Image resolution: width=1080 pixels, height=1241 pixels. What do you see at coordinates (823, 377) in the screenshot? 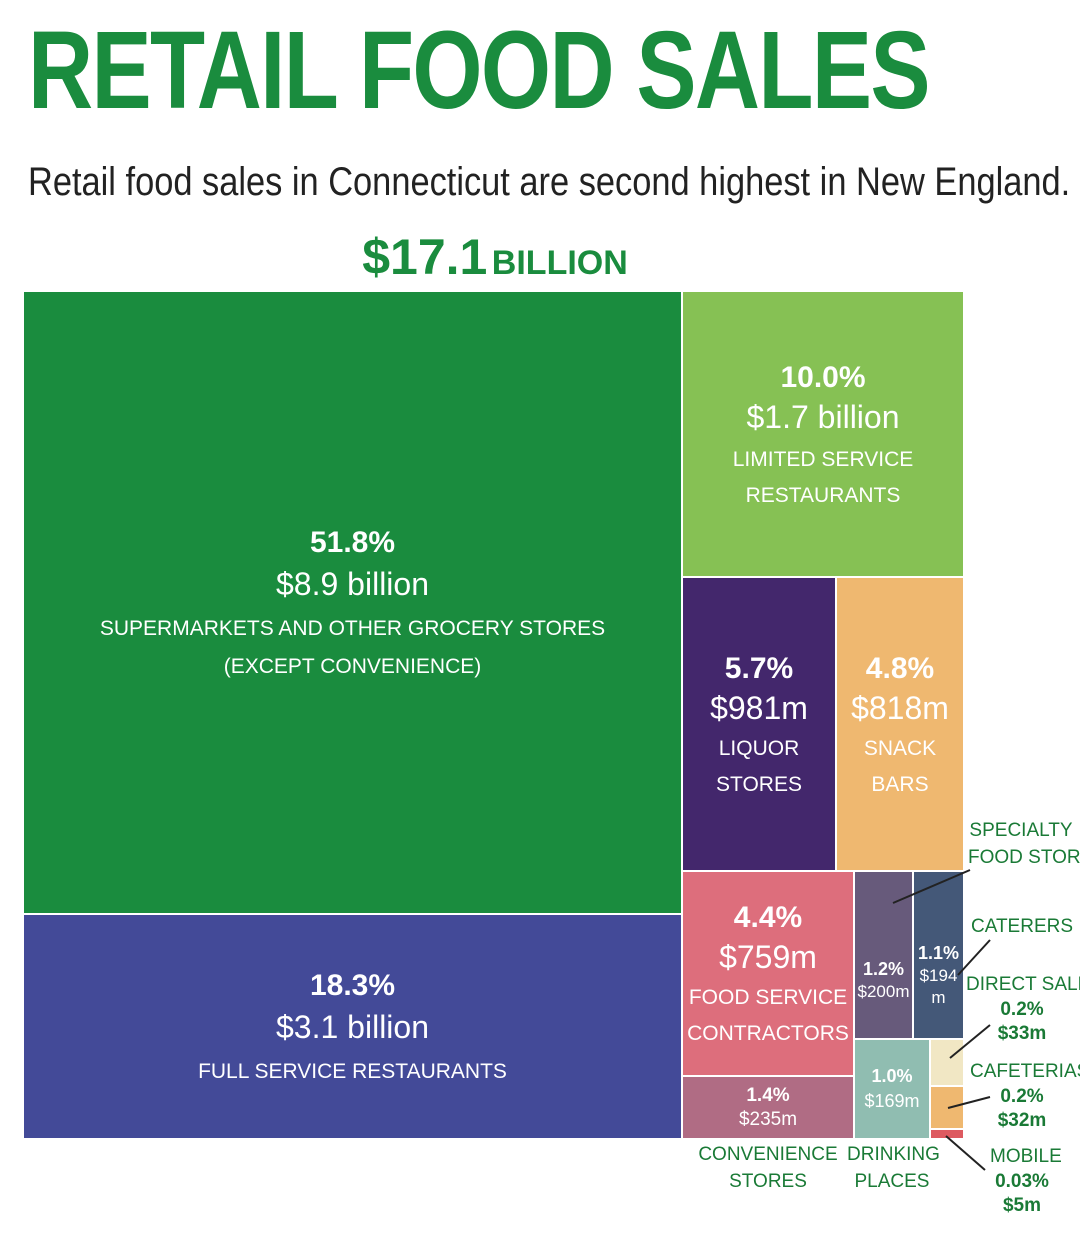
I see `tile-pct: 10.0%` at bounding box center [823, 377].